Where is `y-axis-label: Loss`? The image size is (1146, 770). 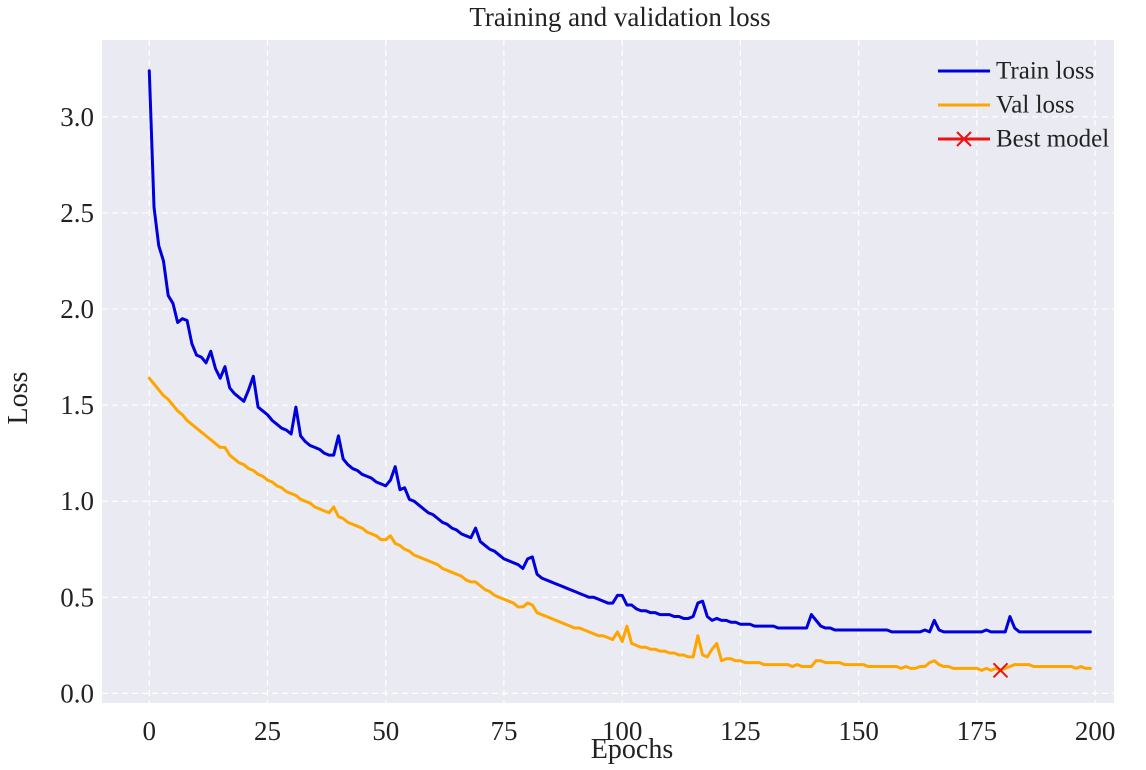
y-axis-label: Loss is located at coordinates (18, 398).